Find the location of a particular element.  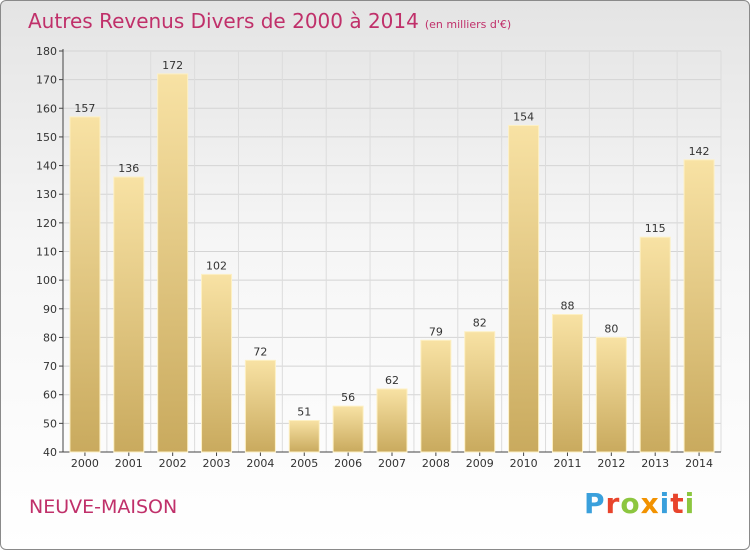

x-tick-label-2005: 2005 is located at coordinates (304, 463).